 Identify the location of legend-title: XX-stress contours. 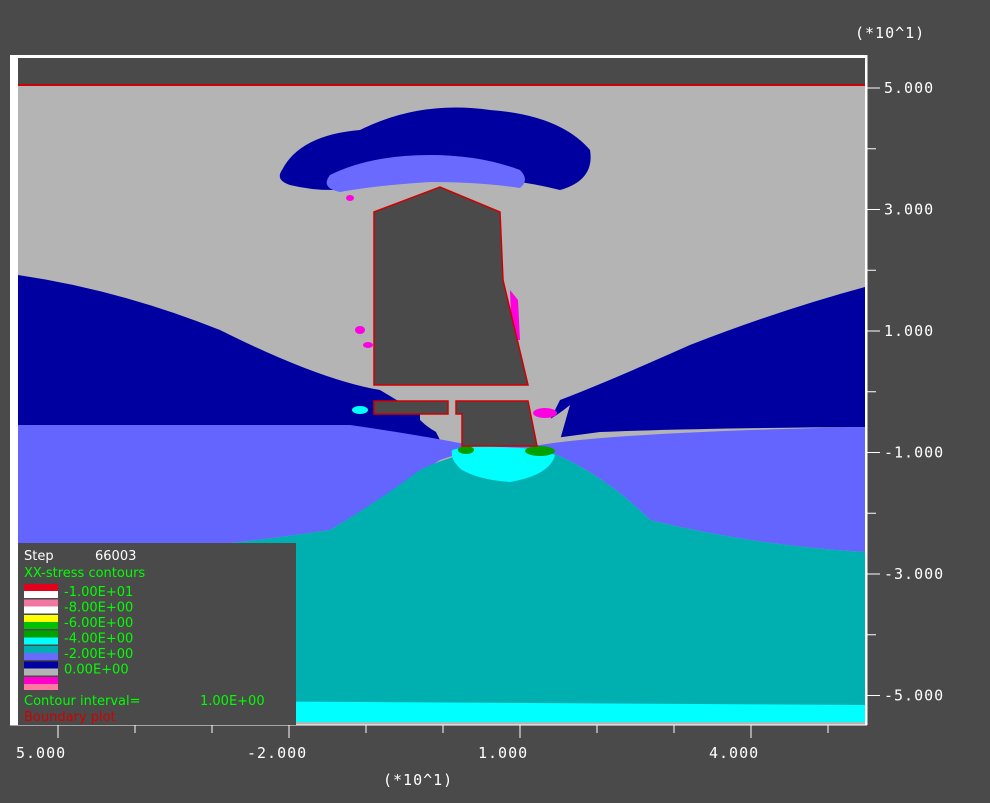
(84, 573).